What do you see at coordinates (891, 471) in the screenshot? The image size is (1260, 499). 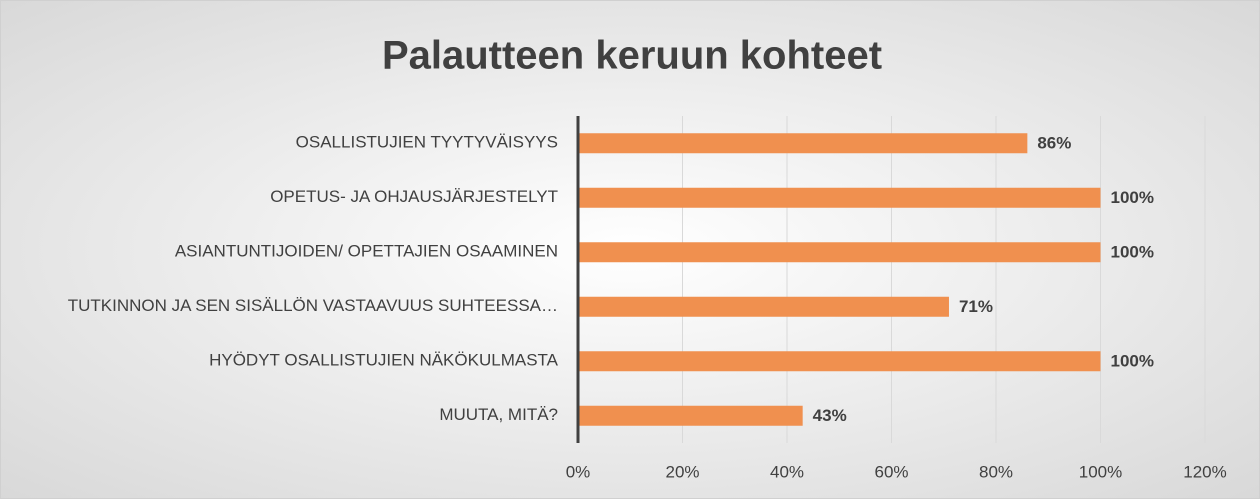 I see `x-tick-label: 60%` at bounding box center [891, 471].